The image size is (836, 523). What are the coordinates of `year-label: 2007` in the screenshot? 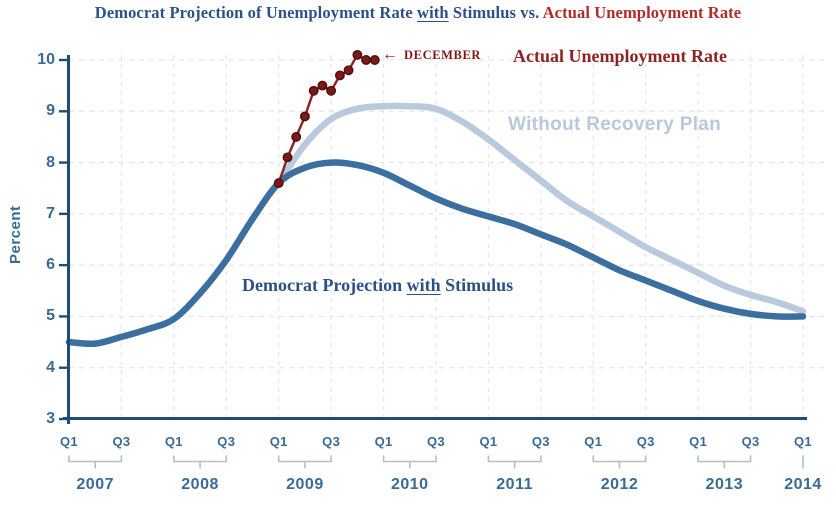 It's located at (95, 484).